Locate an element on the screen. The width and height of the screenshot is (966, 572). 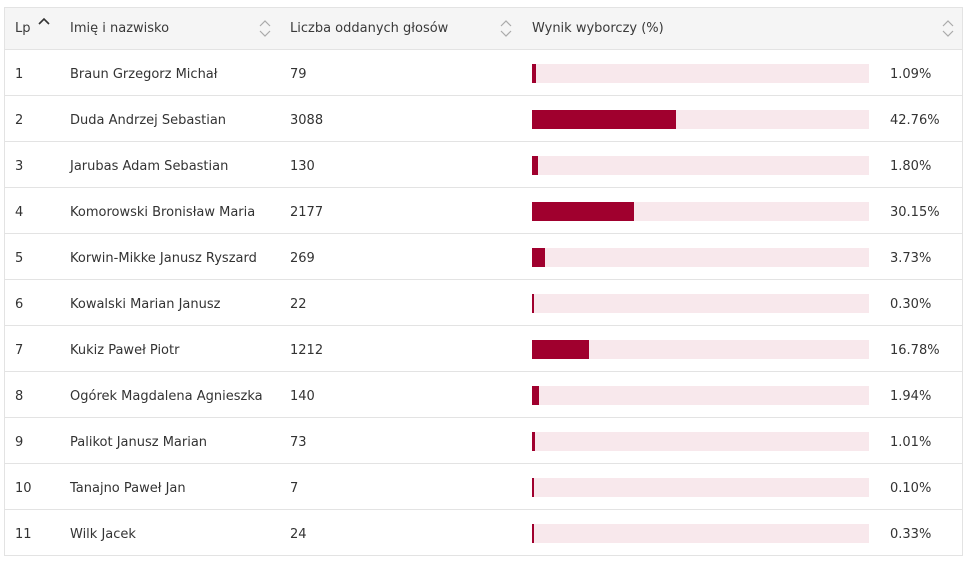
column-header-name-label: Imię i nazwisko is located at coordinates (120, 28).